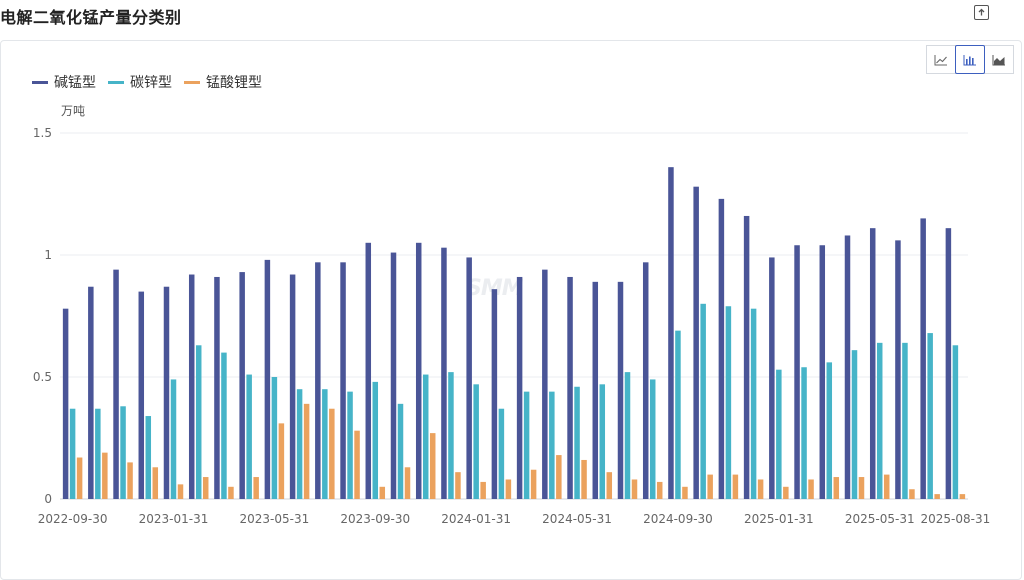 The height and width of the screenshot is (580, 1024). I want to click on y-tick-label: 1, so click(48, 255).